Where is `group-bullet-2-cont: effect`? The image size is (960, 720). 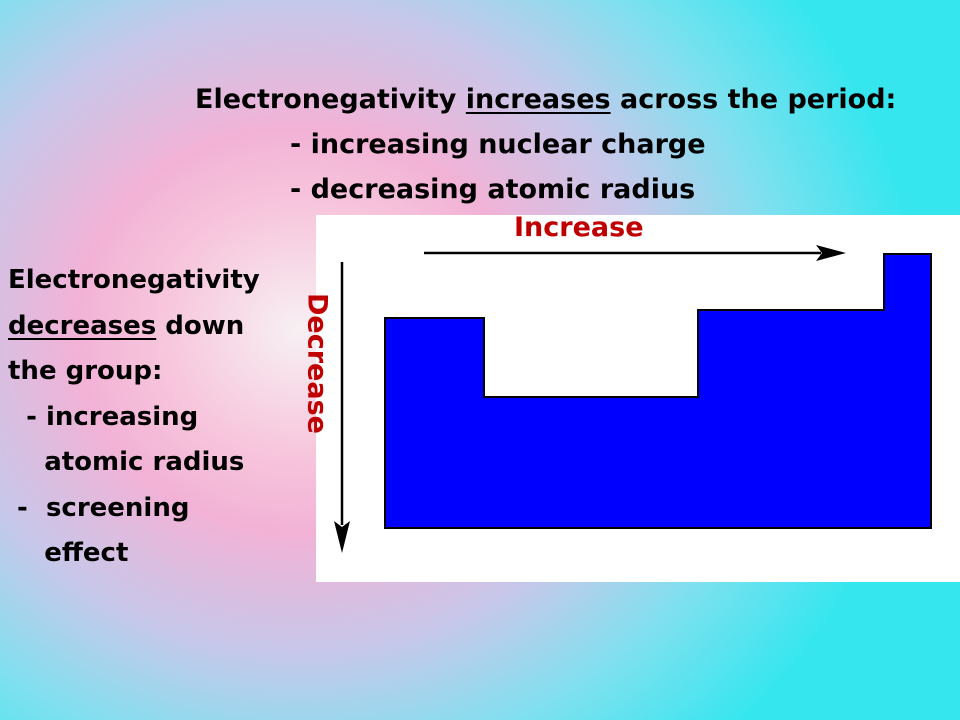
group-bullet-2-cont: effect is located at coordinates (68, 553).